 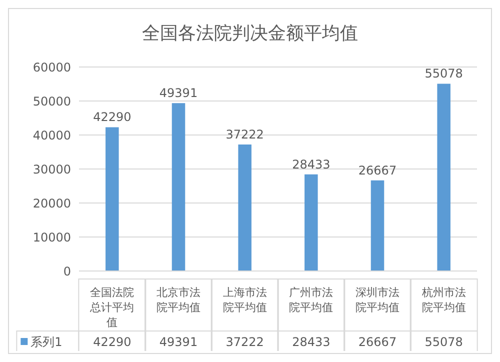 What do you see at coordinates (51, 67) in the screenshot?
I see `y-tick-label: 60000` at bounding box center [51, 67].